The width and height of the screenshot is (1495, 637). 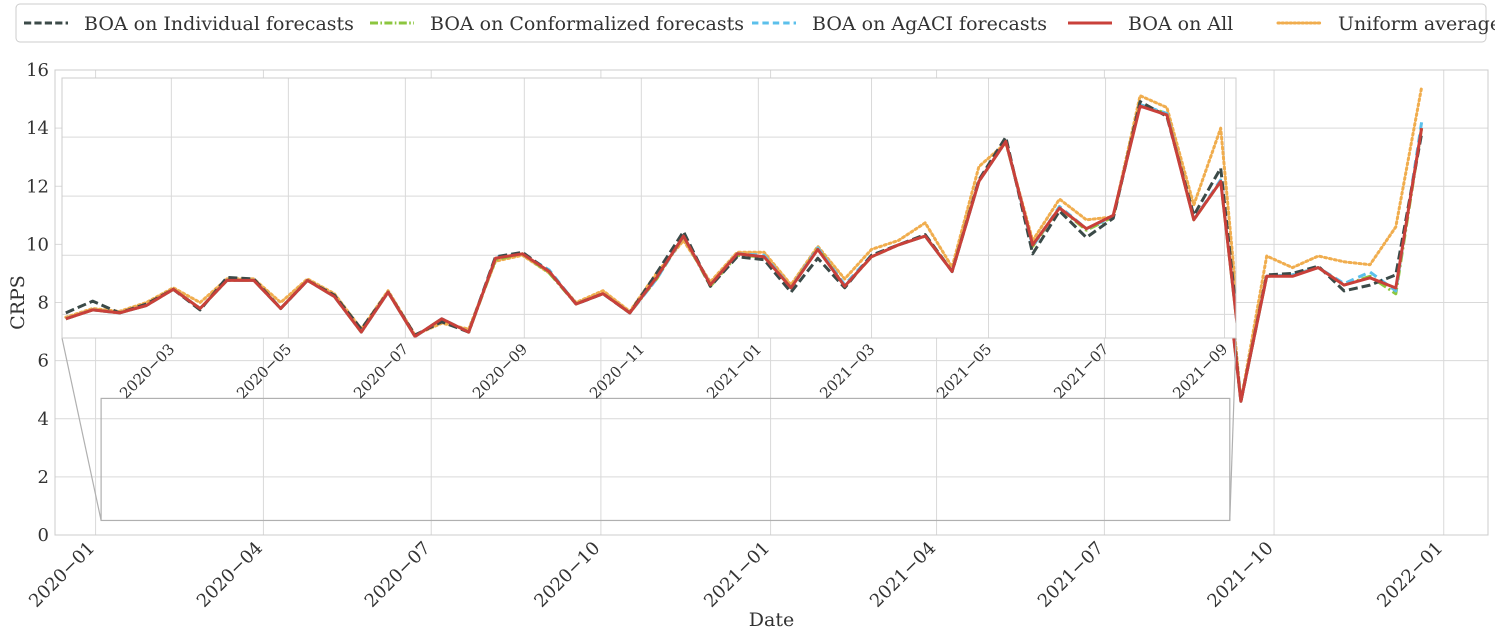 I want to click on x-tick-label: 2022−01, so click(x=1410, y=575).